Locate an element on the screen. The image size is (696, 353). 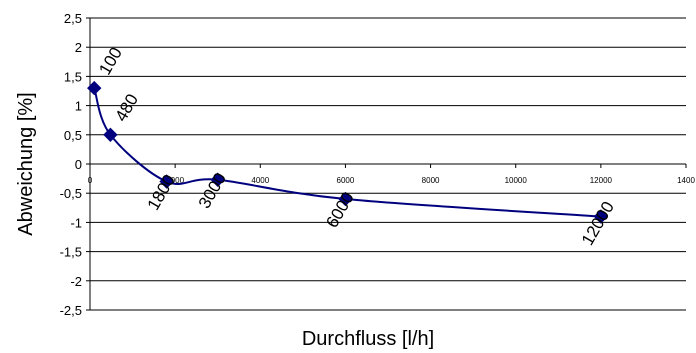
y-tick-label: 0,5 is located at coordinates (73, 135).